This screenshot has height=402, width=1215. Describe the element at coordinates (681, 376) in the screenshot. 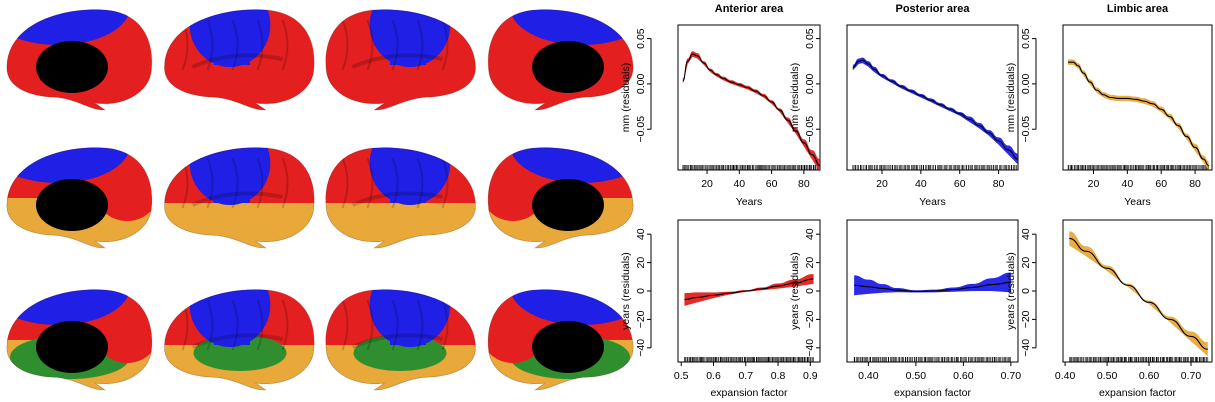

I see `x-tick-label: 0.5` at that location.